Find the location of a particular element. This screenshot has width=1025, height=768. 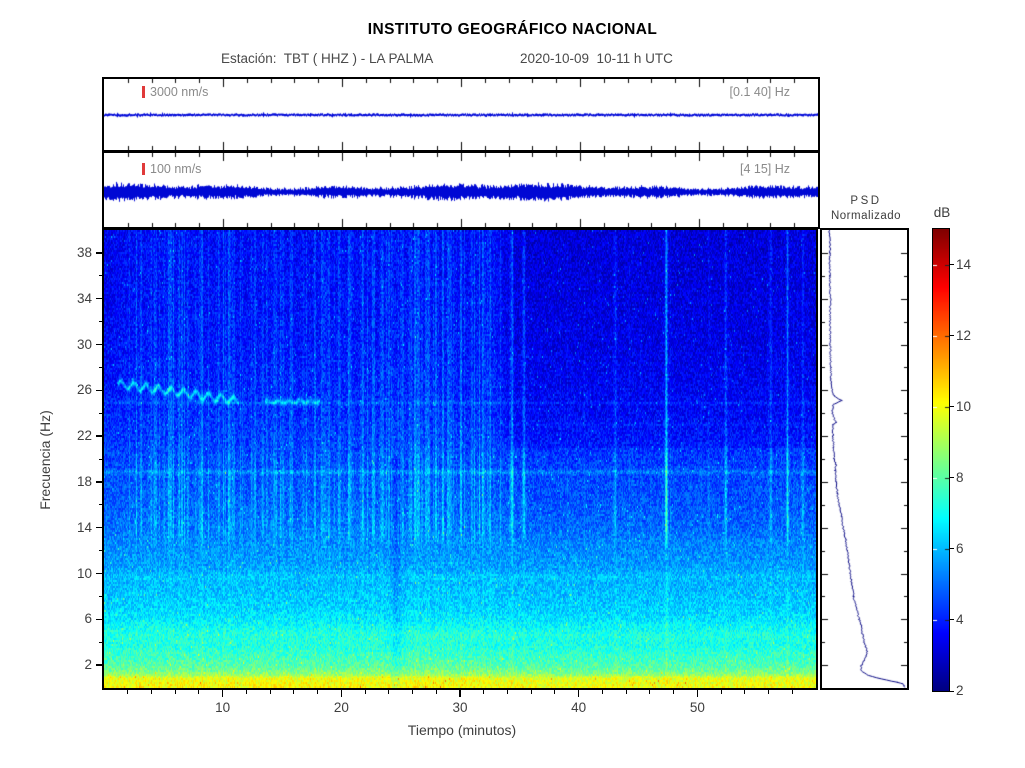

y-axis-tick-label: 22 is located at coordinates (84, 436).